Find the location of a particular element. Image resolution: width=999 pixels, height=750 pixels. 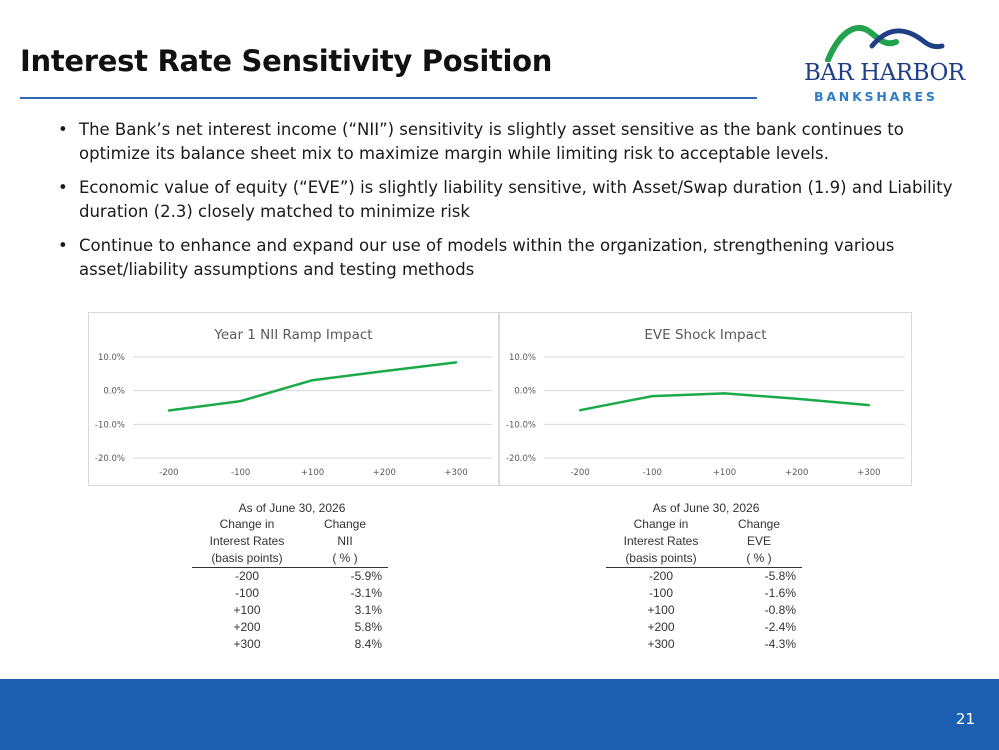

logo-text-bankshares: BANKSHARES is located at coordinates (876, 96).